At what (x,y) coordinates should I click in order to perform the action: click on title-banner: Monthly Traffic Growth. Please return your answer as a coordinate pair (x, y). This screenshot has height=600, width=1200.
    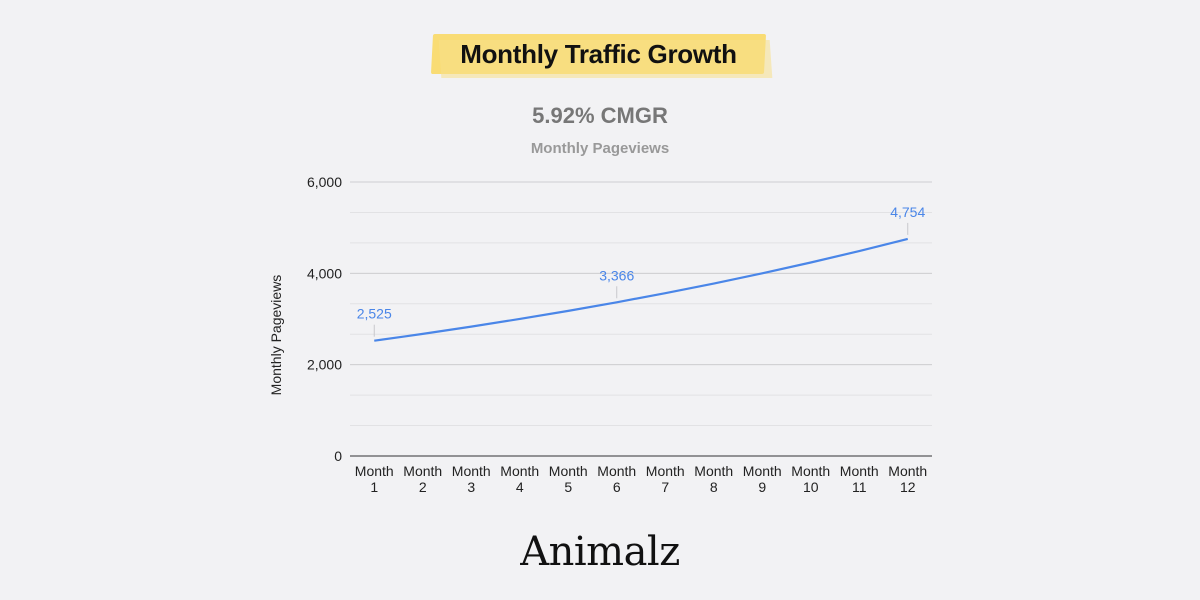
    Looking at the image, I should click on (601, 56).